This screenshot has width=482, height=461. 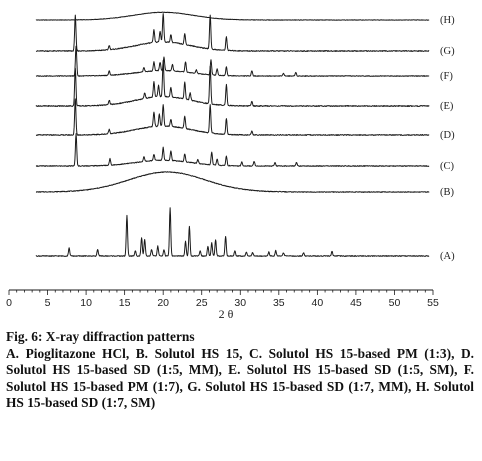 I want to click on x-tick-label: 25, so click(x=202, y=303).